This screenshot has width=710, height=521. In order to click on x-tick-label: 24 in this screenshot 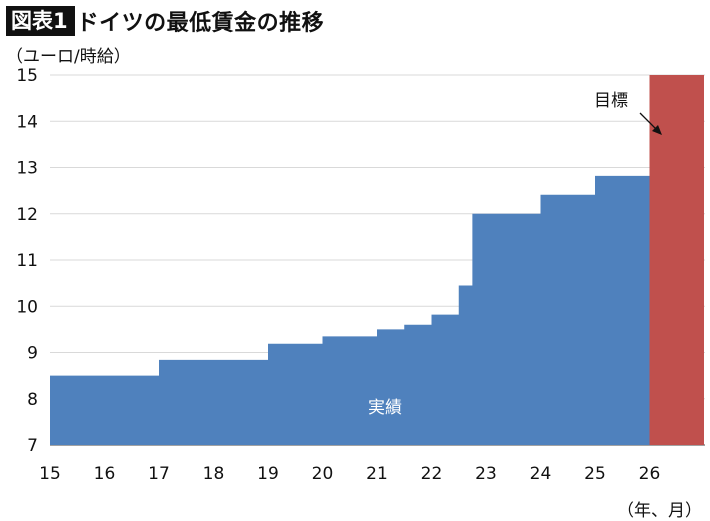, I will do `click(541, 474)`.